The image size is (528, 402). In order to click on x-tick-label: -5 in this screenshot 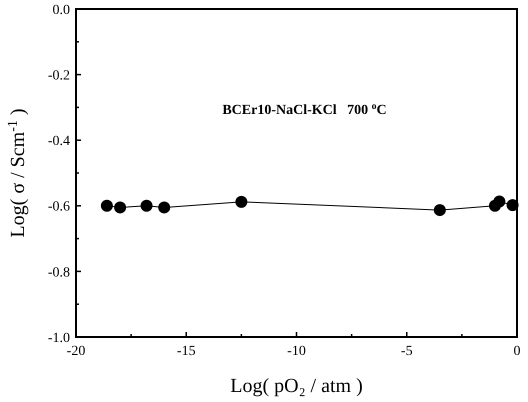, I will do `click(406, 351)`.